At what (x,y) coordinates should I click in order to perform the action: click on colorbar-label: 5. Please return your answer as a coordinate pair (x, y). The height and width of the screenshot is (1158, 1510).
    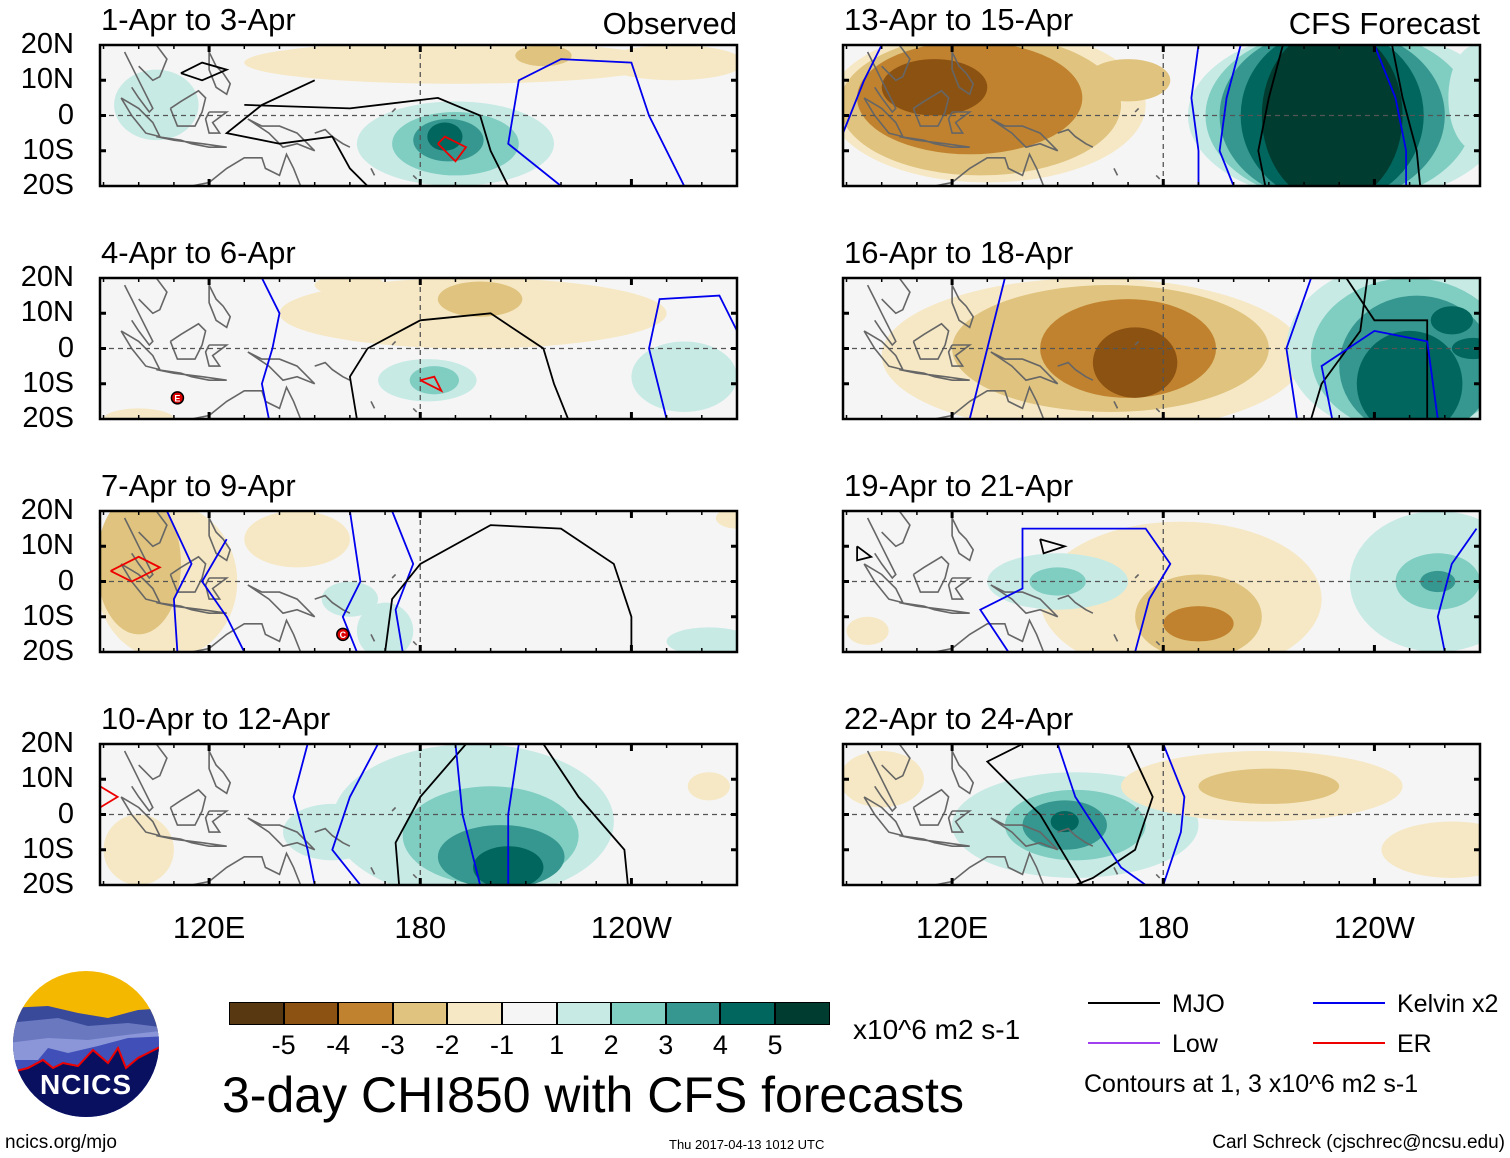
    Looking at the image, I should click on (775, 1045).